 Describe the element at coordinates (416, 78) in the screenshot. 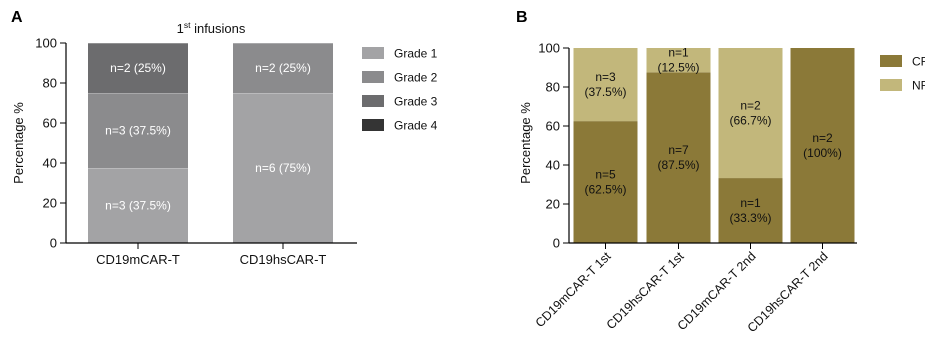

I see `legend-label: Grade 2` at that location.